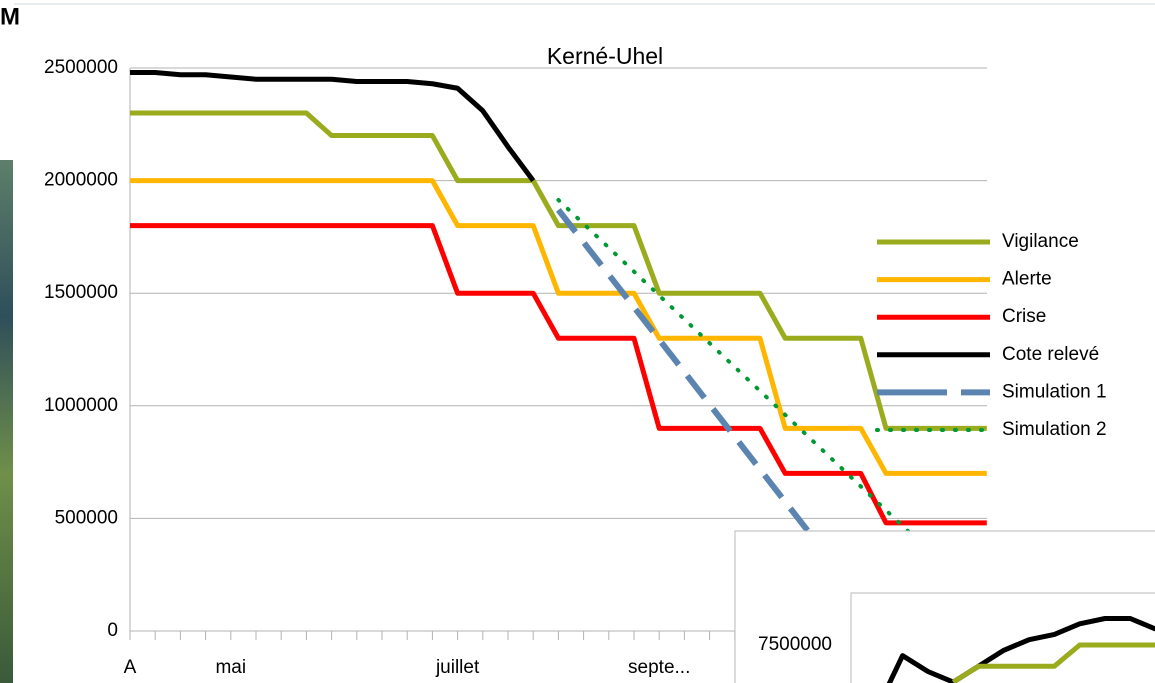 The width and height of the screenshot is (1155, 683). I want to click on series-group, so click(1020, 649).